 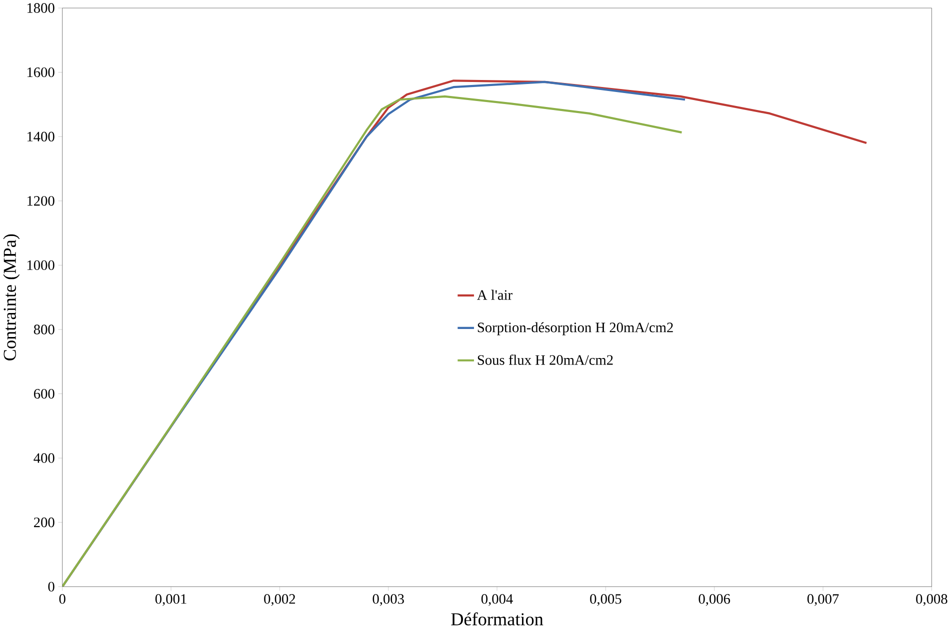 What do you see at coordinates (51, 587) in the screenshot?
I see `y-tick-label: 0` at bounding box center [51, 587].